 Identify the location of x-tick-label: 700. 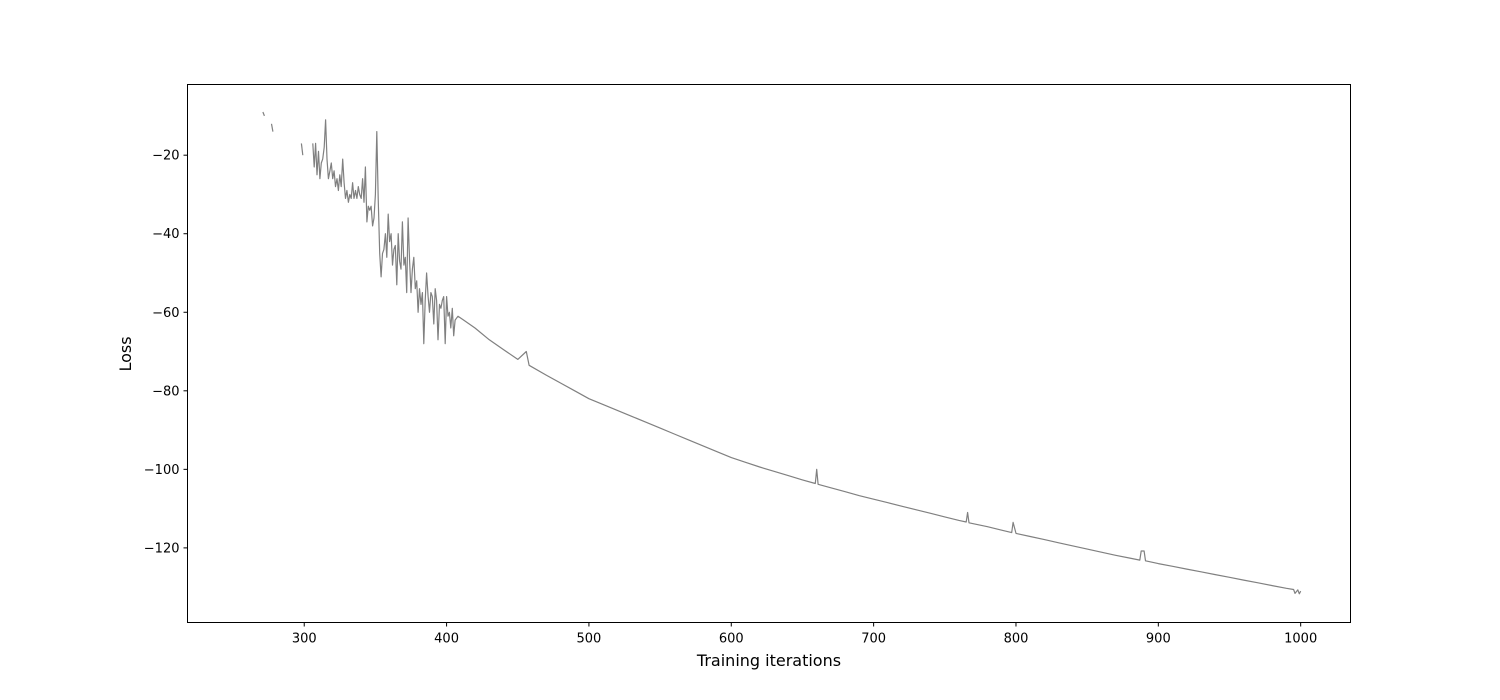
(873, 639).